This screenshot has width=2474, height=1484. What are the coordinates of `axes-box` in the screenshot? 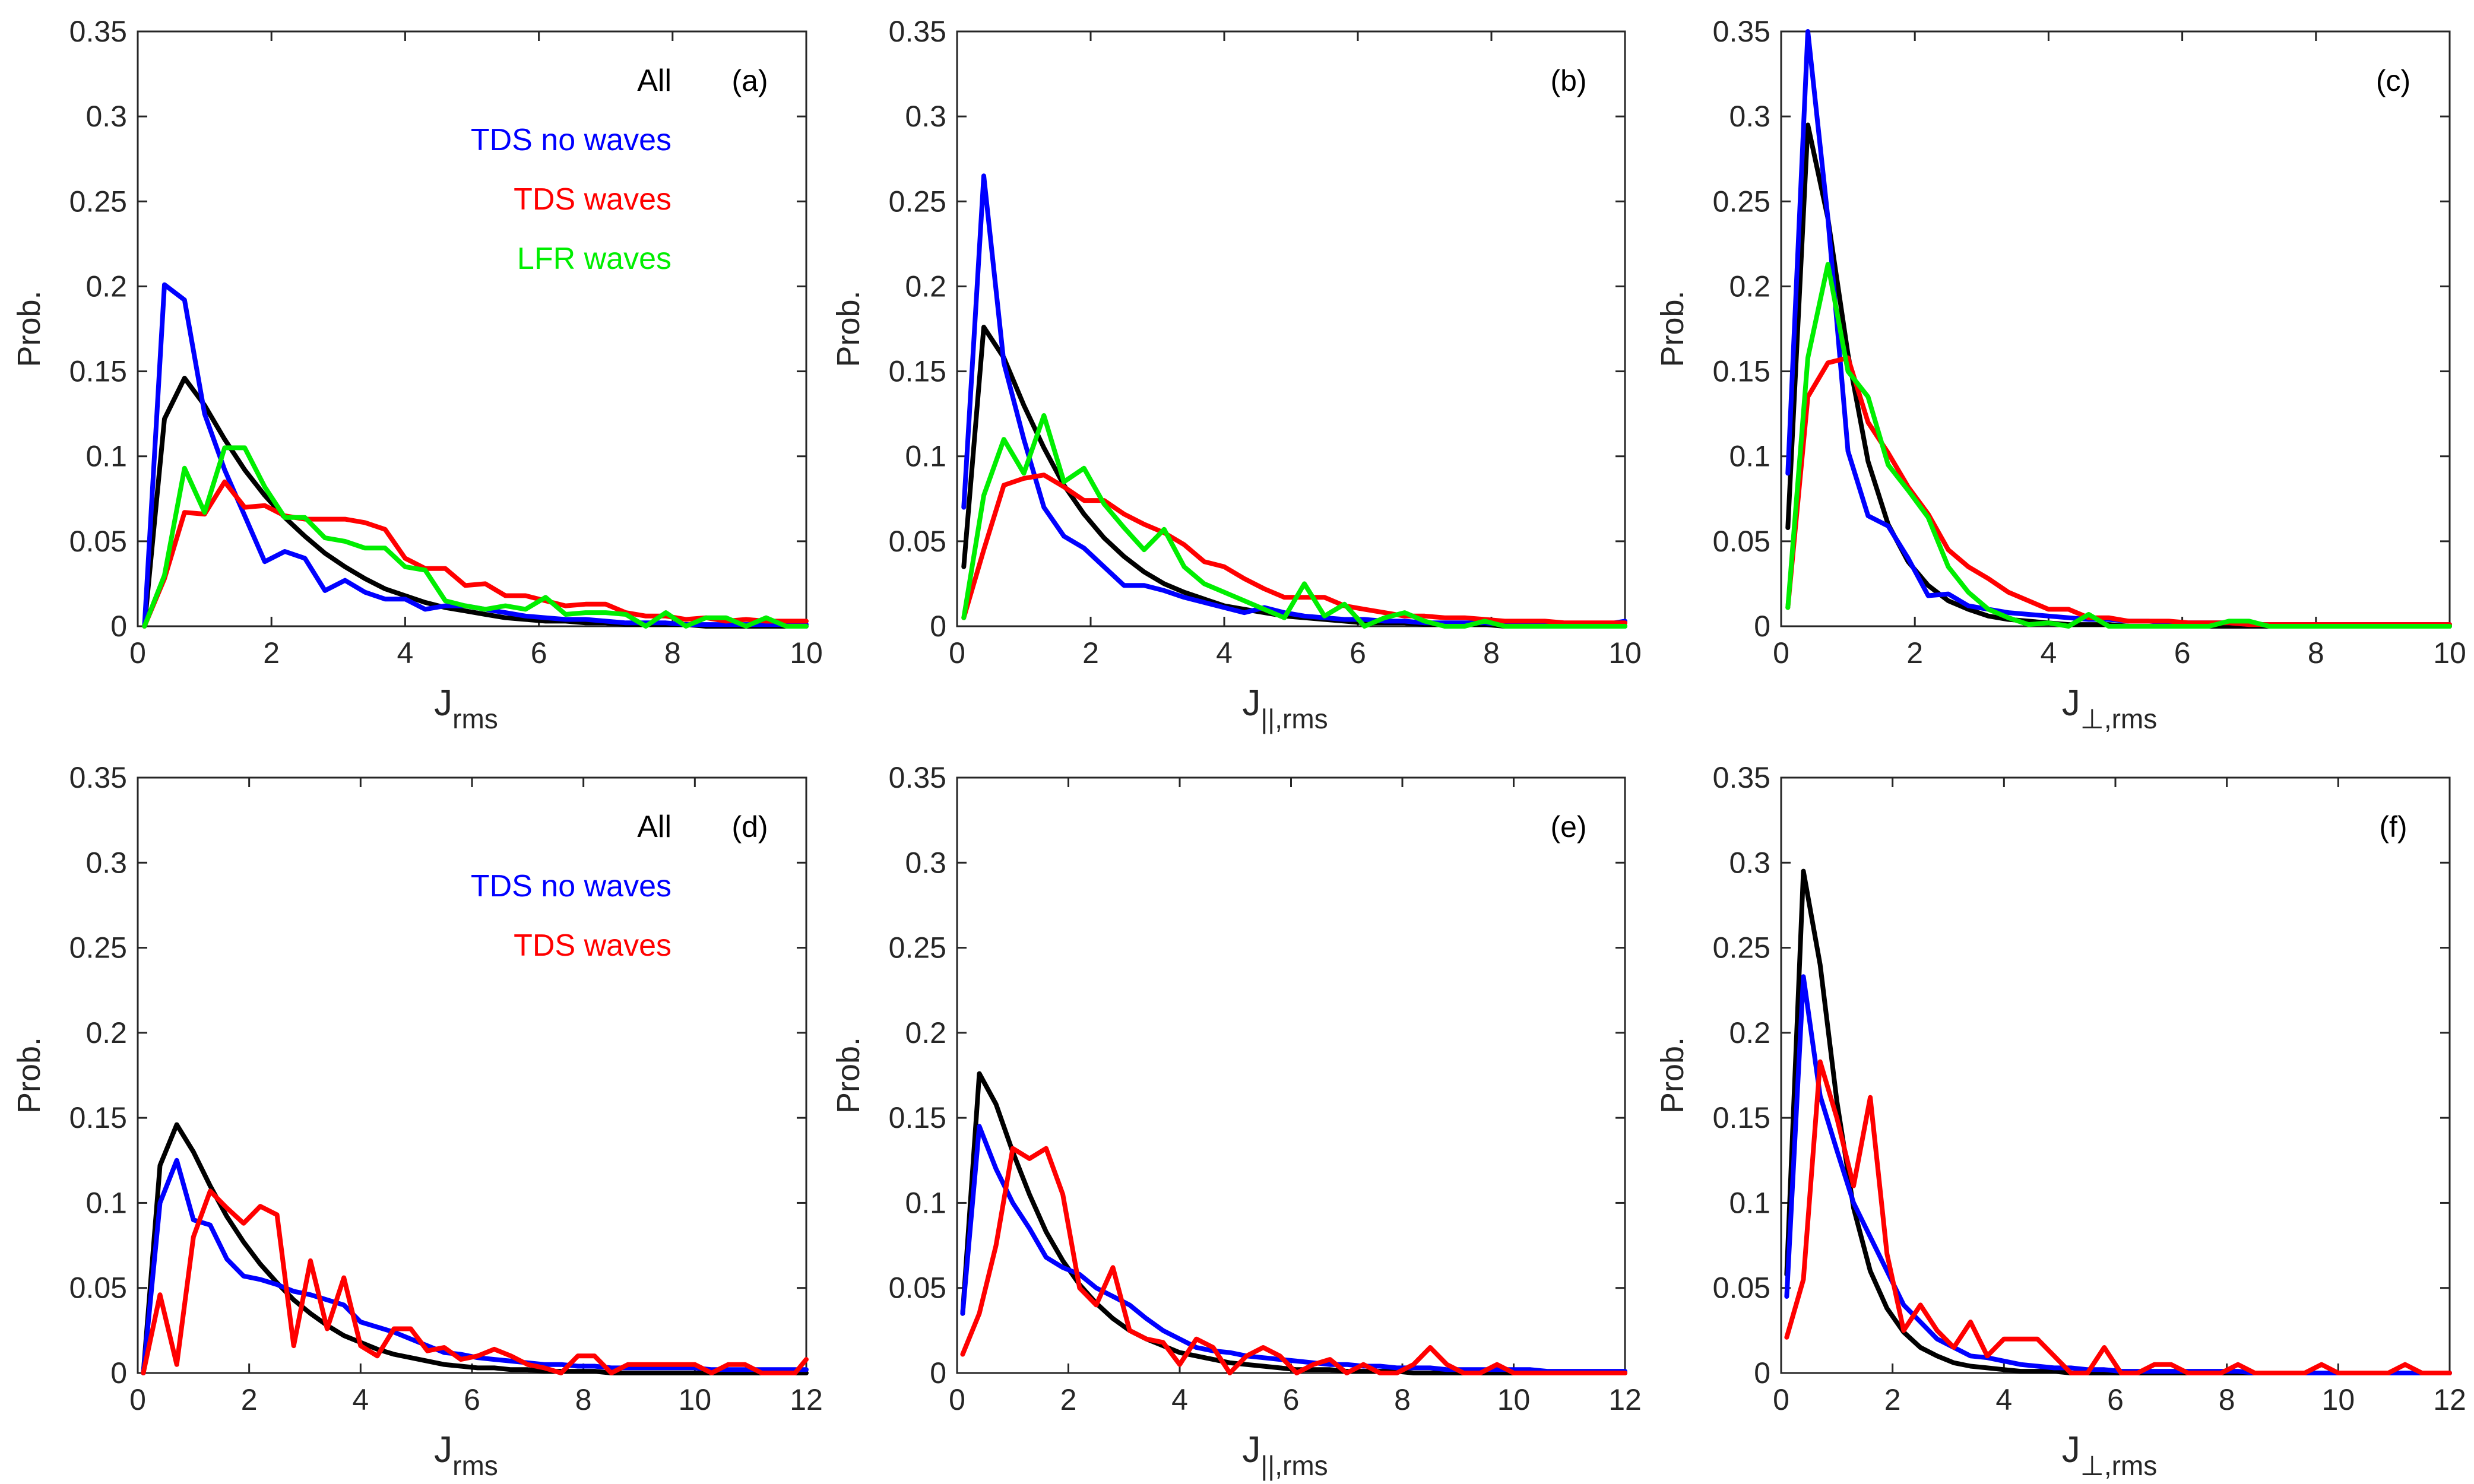 It's located at (472, 328).